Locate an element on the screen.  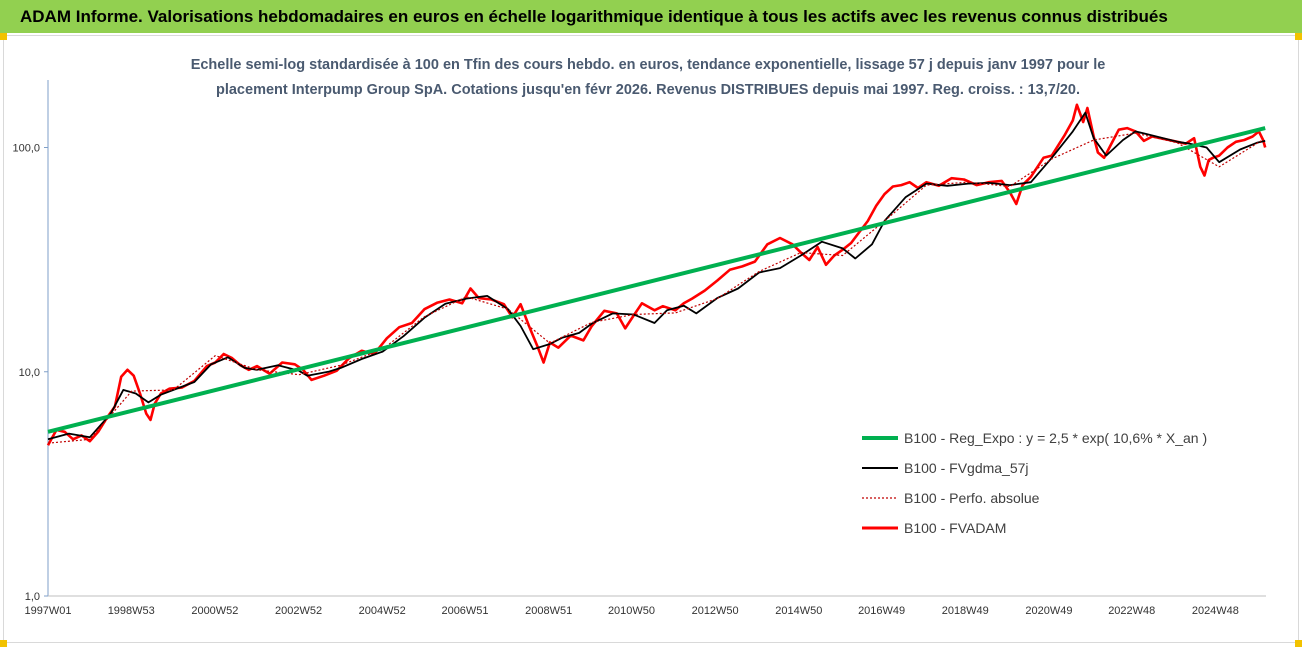
legend-entry-fvgdma-label: B100 - FVgdma_57j is located at coordinates (966, 468).